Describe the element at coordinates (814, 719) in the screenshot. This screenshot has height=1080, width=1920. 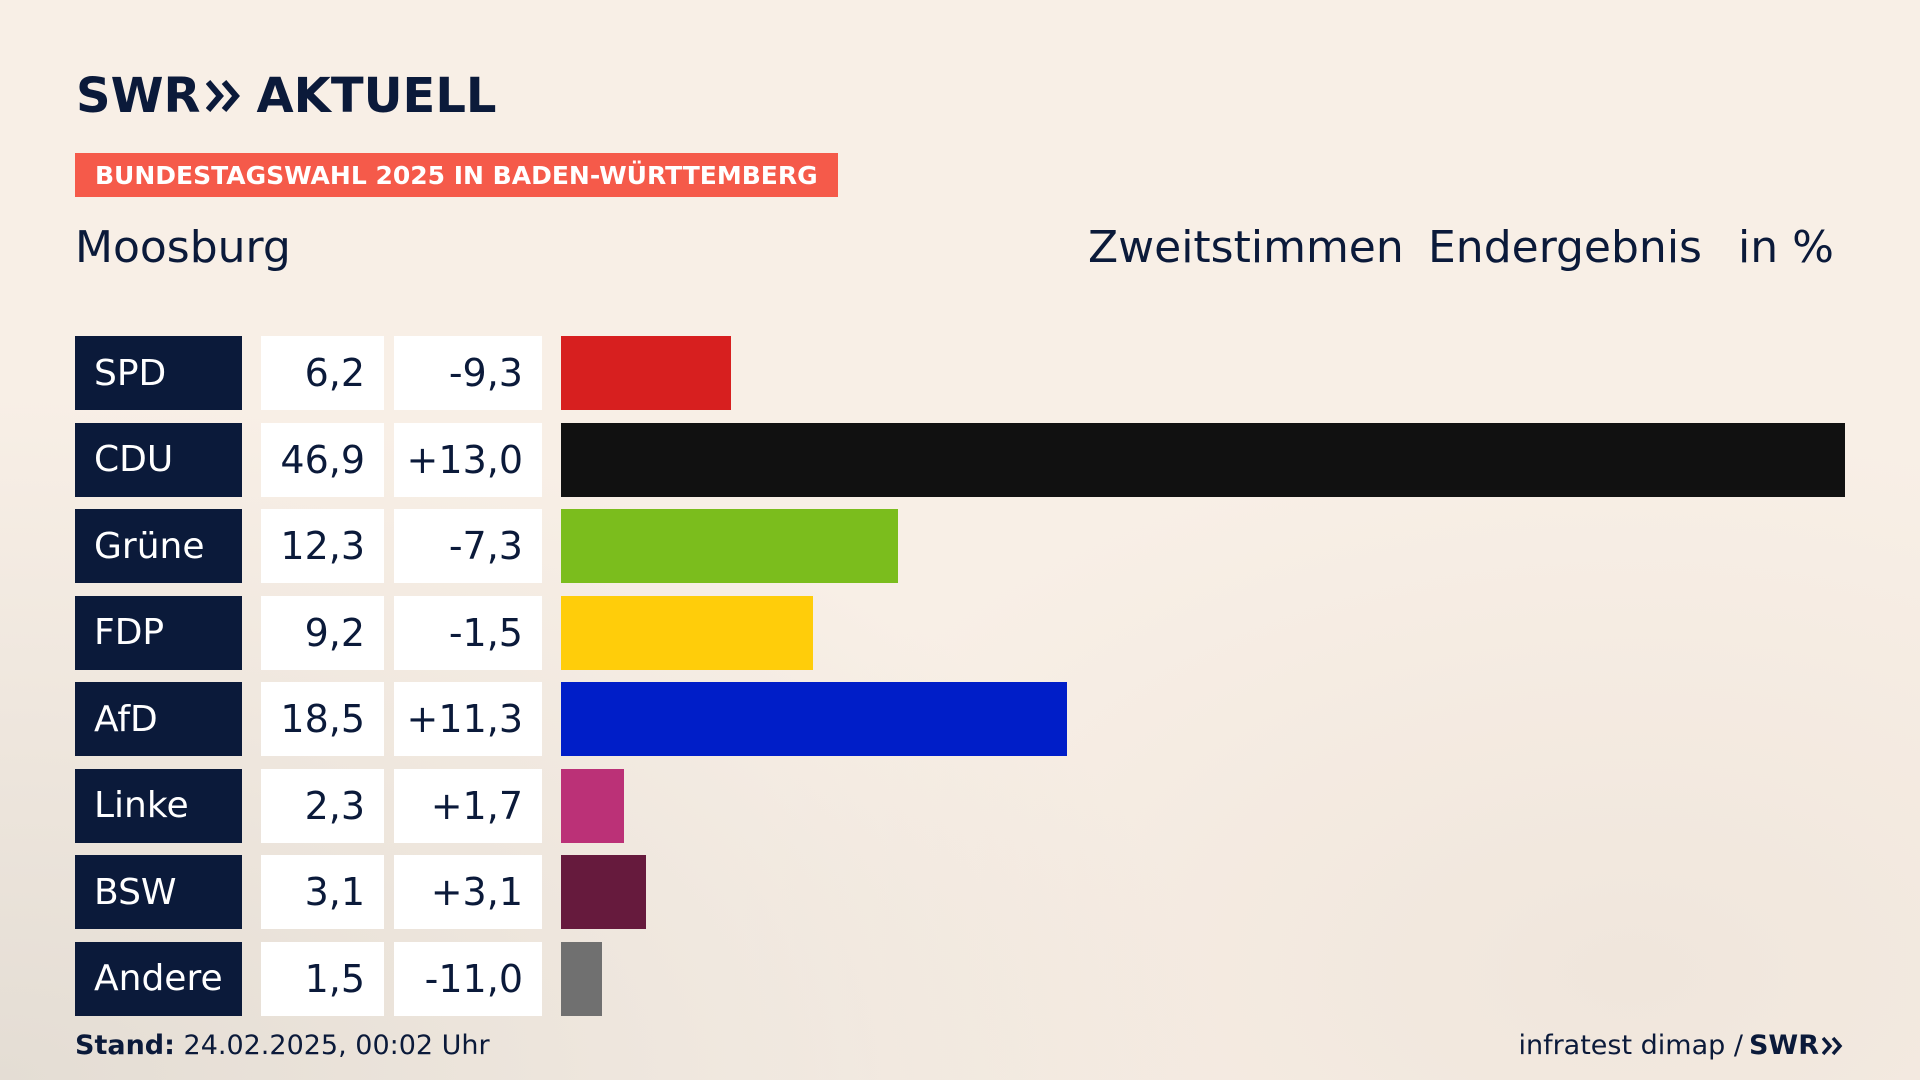
I see `bar-afd` at that location.